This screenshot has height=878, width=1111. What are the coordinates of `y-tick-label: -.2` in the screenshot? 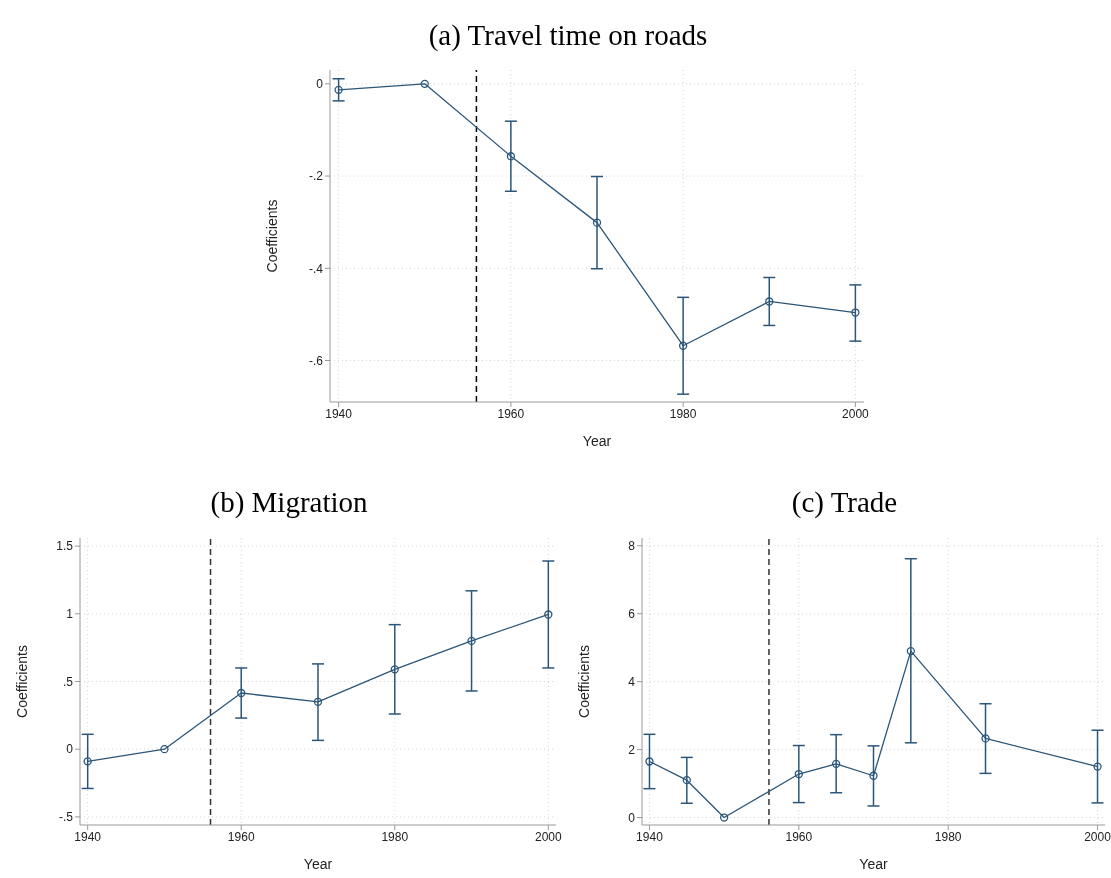 It's located at (316, 176).